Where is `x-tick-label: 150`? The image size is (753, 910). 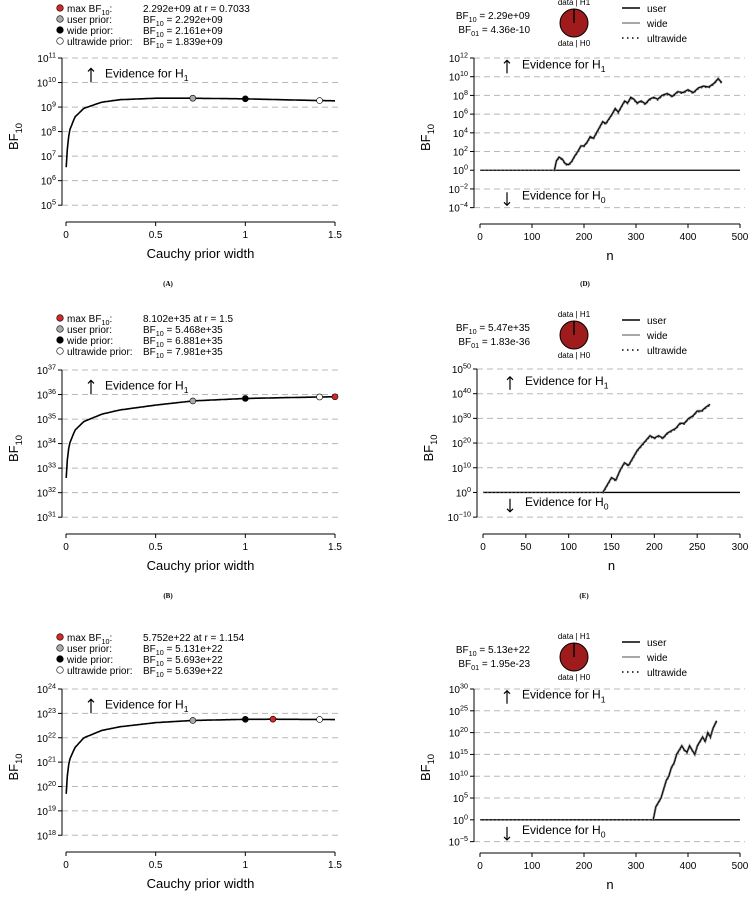
x-tick-label: 150 is located at coordinates (611, 547).